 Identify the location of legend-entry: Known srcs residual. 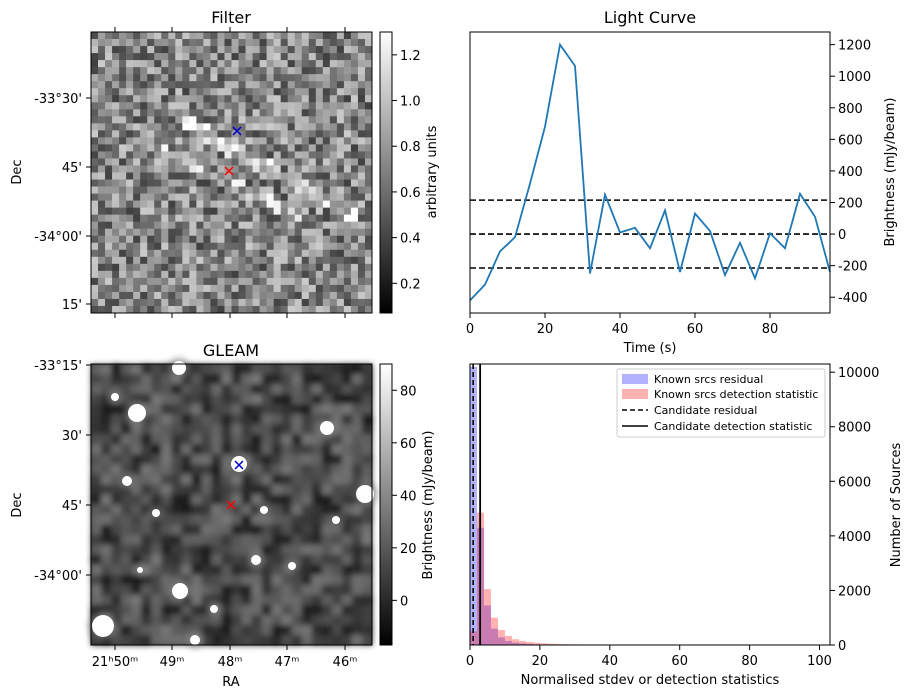
(708, 379).